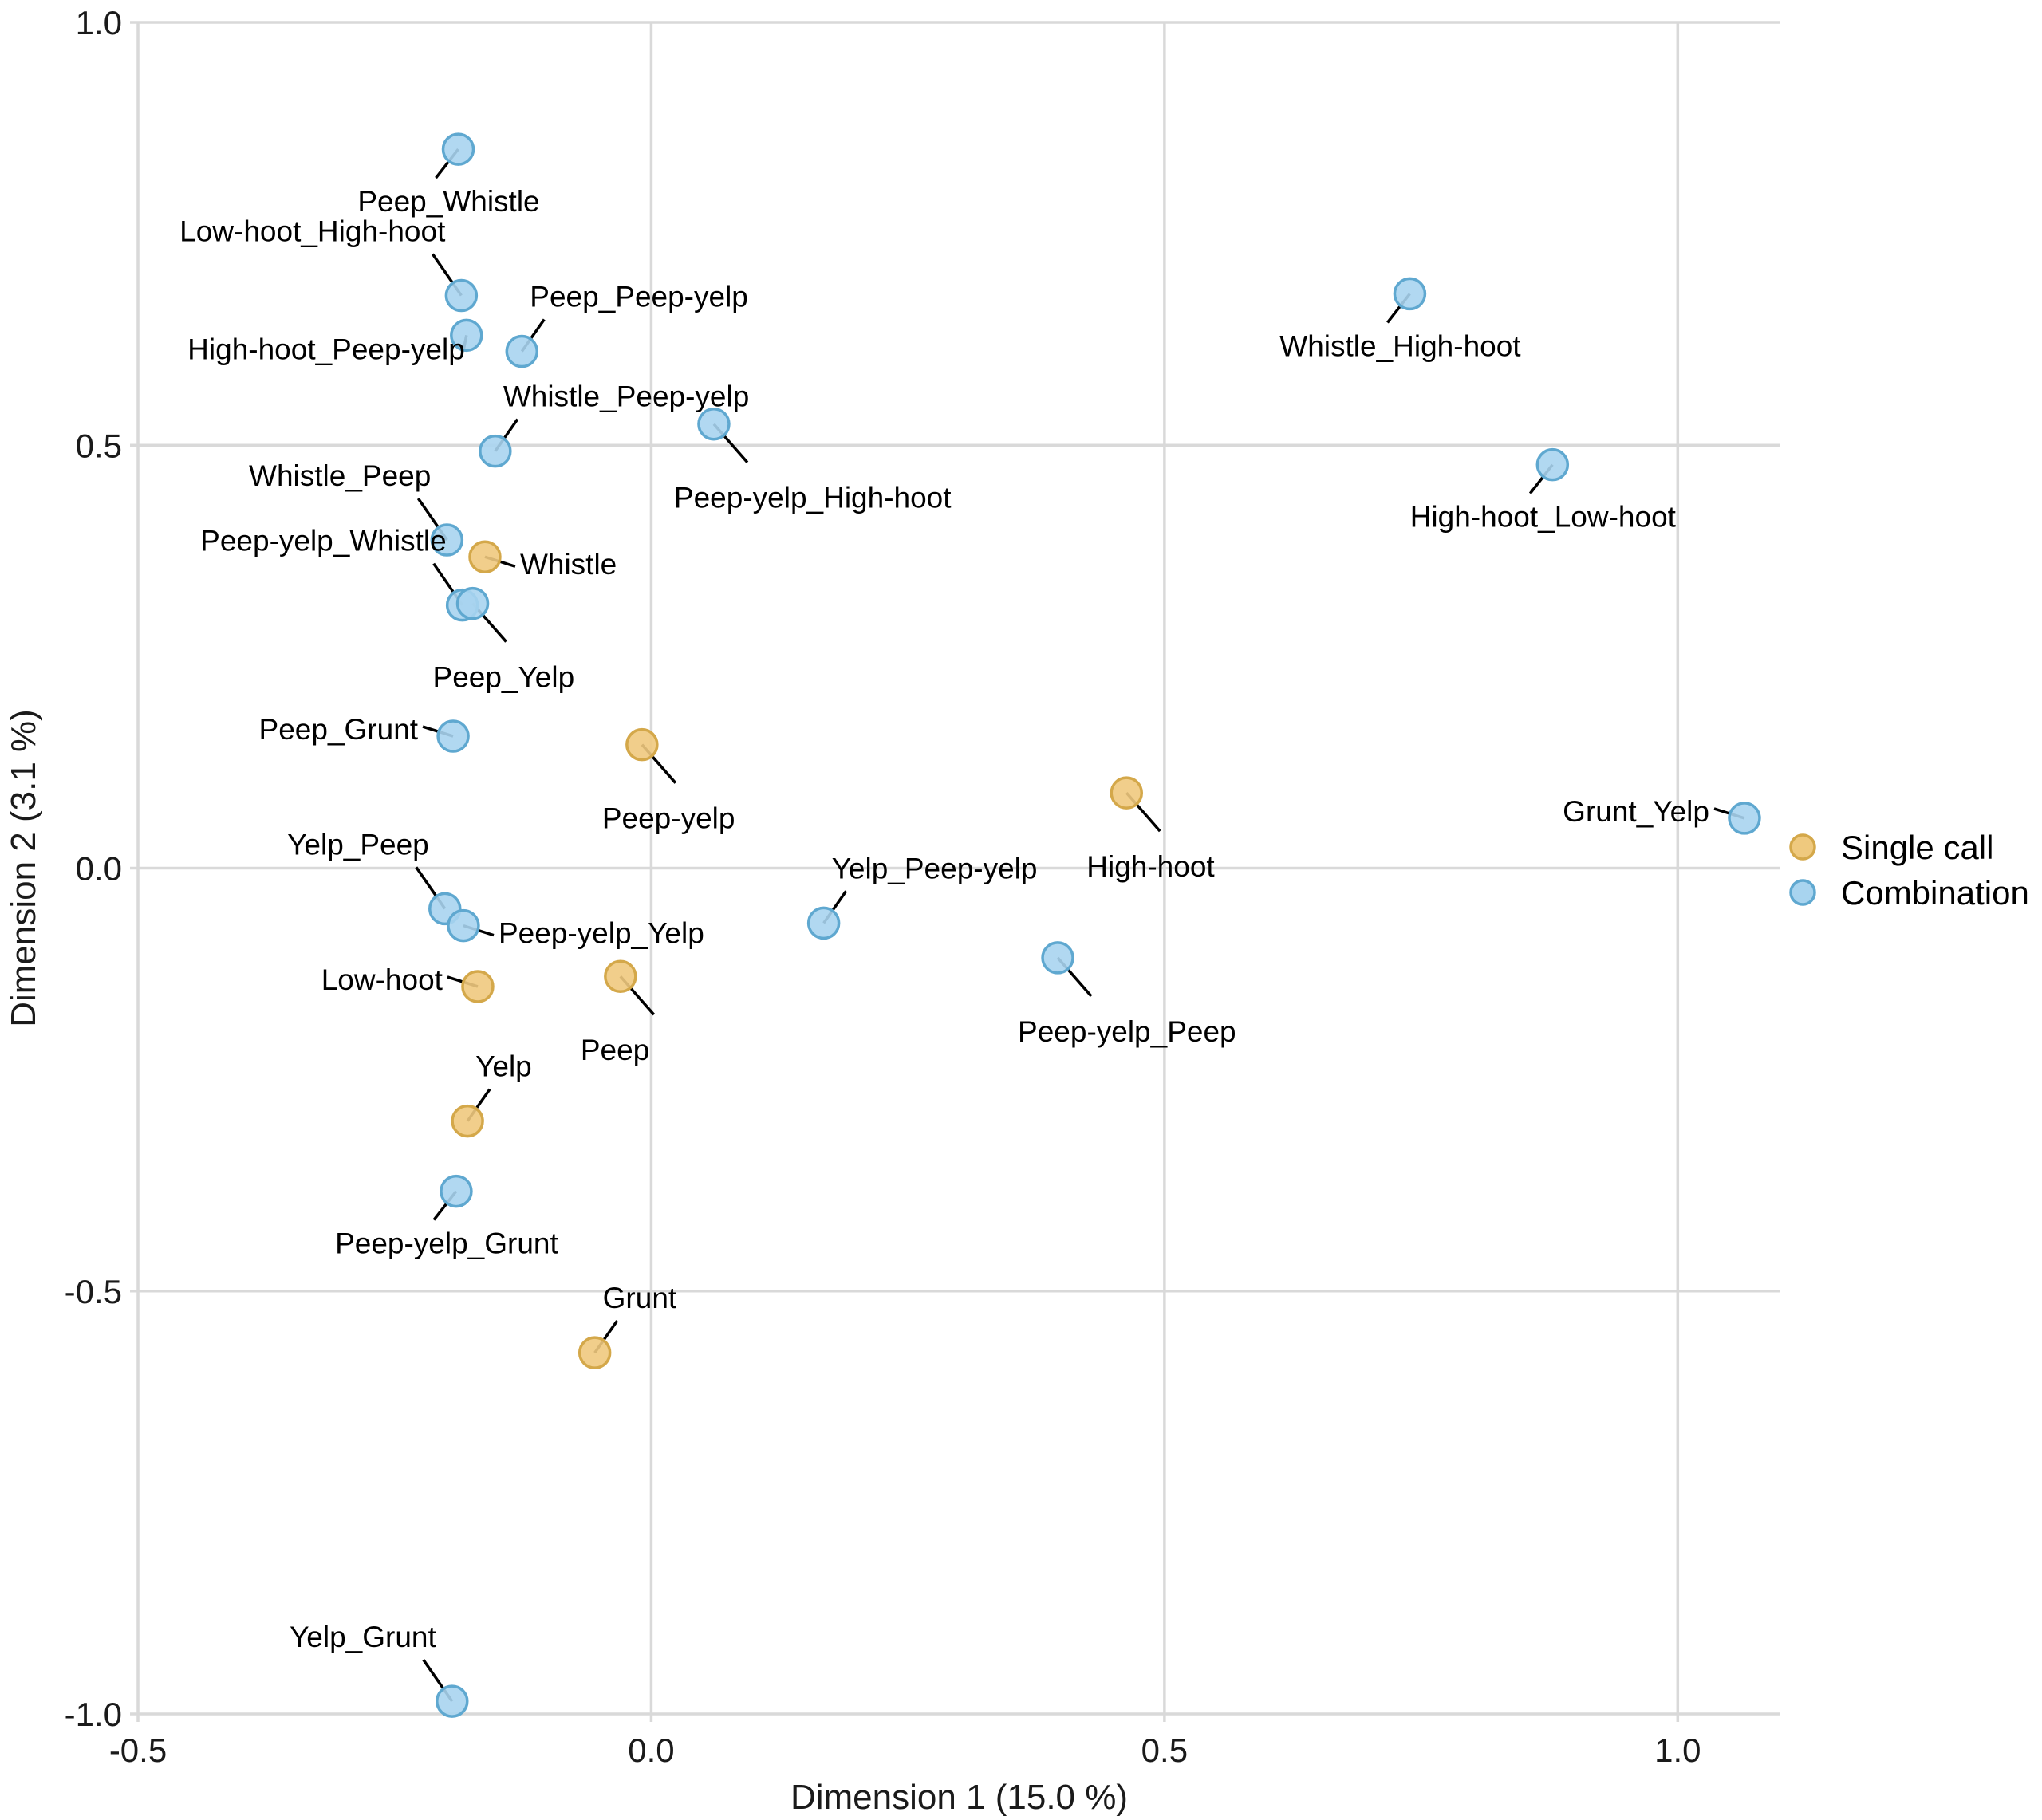  I want to click on point-label: Peep, so click(615, 1050).